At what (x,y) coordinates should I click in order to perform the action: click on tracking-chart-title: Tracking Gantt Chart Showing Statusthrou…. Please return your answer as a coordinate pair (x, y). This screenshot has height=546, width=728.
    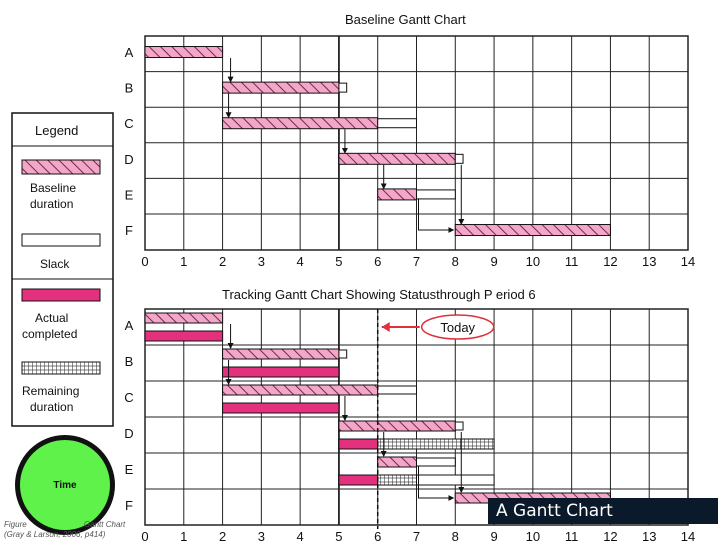
    Looking at the image, I should click on (379, 294).